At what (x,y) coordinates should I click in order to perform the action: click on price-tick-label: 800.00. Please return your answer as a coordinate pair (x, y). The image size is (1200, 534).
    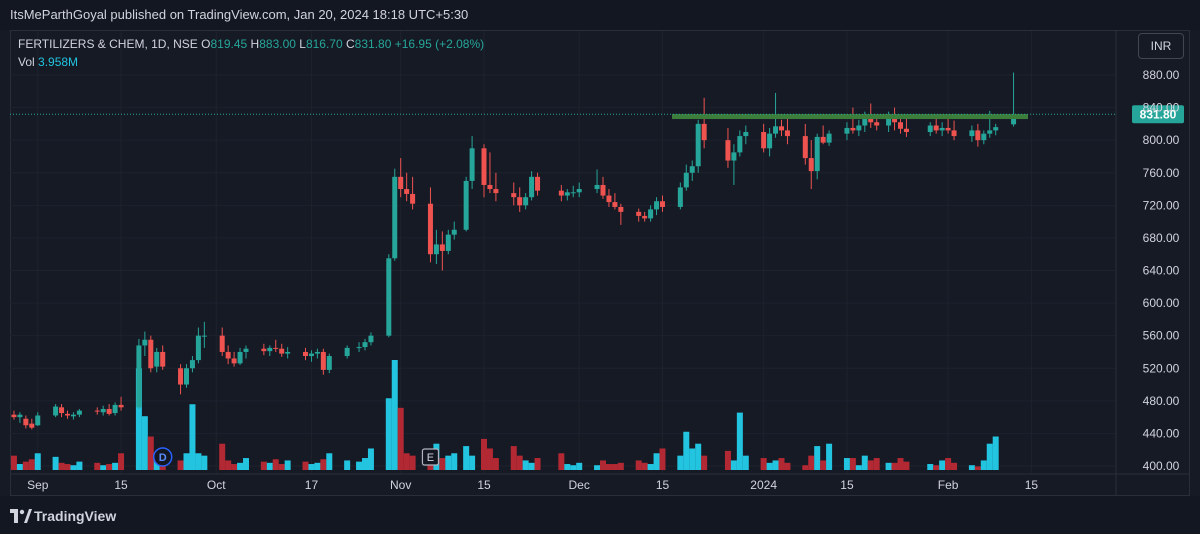
    Looking at the image, I should click on (1161, 140).